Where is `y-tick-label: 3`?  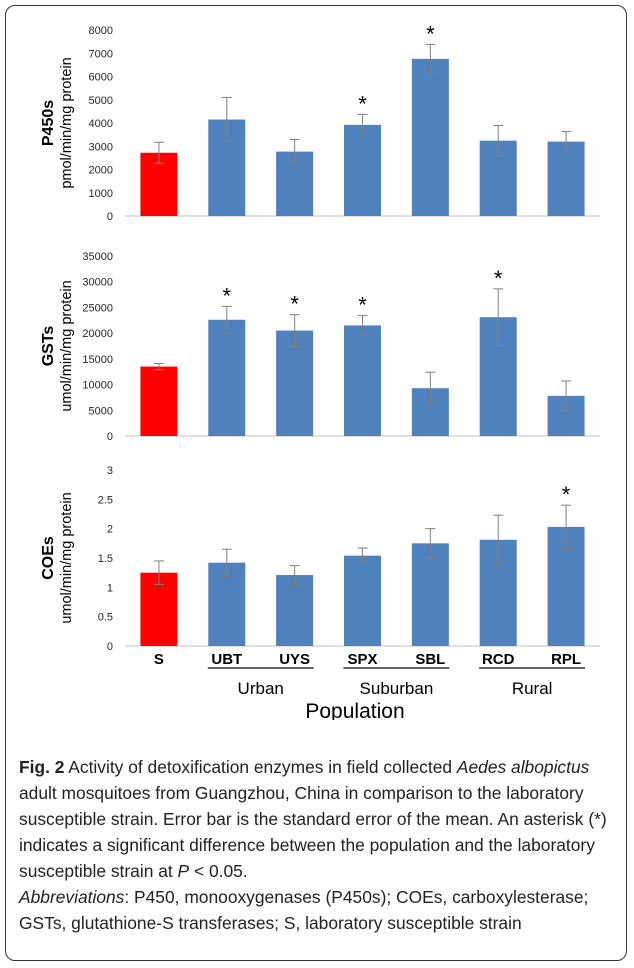 y-tick-label: 3 is located at coordinates (110, 471).